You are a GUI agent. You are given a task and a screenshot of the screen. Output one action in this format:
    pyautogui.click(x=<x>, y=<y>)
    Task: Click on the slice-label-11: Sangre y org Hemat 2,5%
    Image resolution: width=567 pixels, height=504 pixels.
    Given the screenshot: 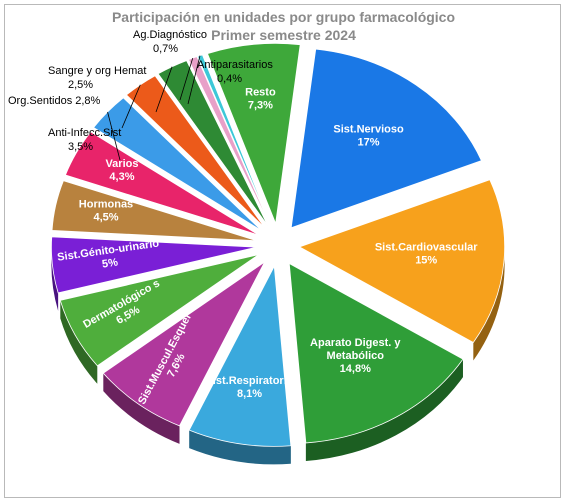 What is the action you would take?
    pyautogui.click(x=97, y=78)
    